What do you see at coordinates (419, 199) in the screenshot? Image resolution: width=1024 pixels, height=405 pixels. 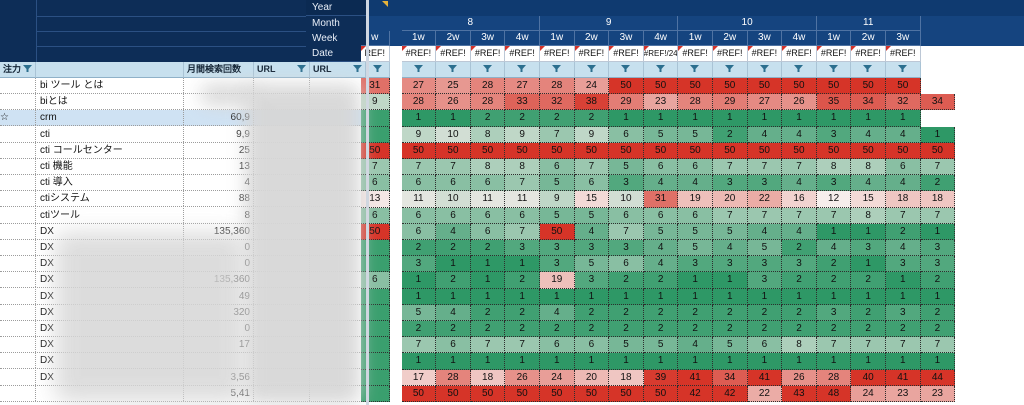 I see `rank-cell: 11` at bounding box center [419, 199].